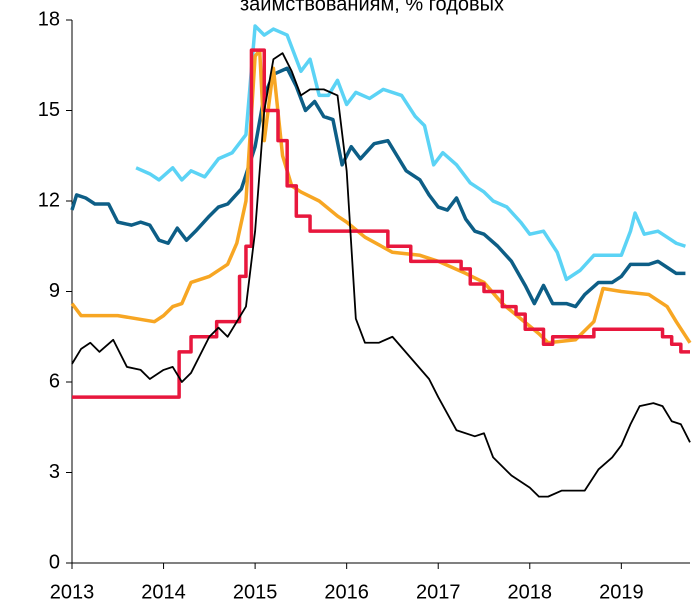 The width and height of the screenshot is (696, 607). I want to click on x-tick-label: 2017, so click(438, 592).